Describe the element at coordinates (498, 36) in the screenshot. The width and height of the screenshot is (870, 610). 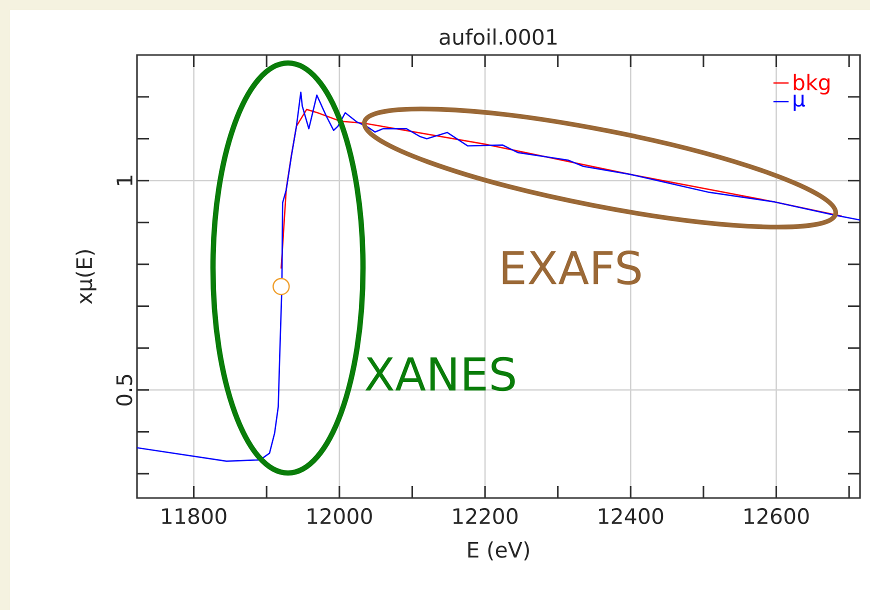
I see `chart-title: aufoil.0001` at that location.